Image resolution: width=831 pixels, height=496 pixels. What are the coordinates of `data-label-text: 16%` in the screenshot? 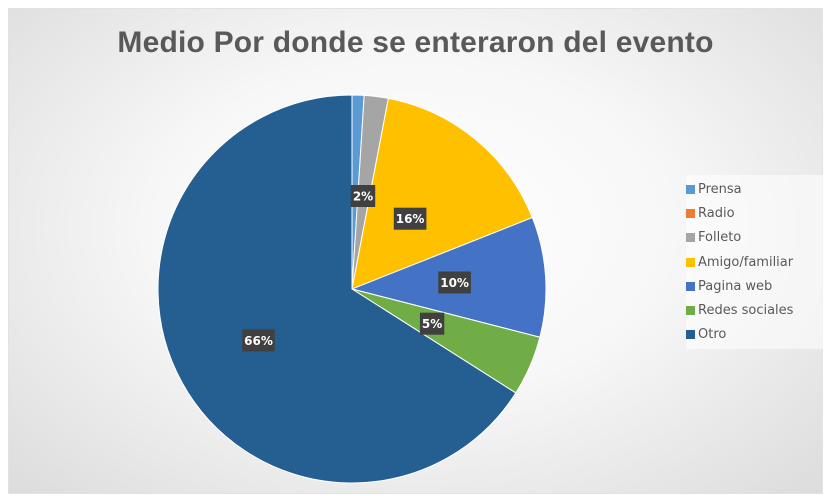 It's located at (410, 219).